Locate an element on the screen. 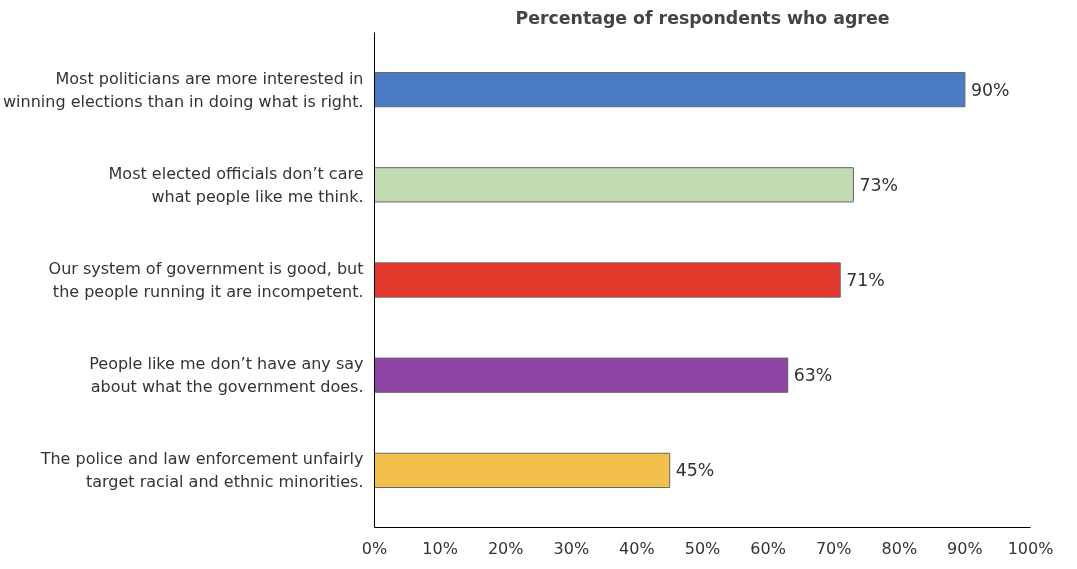  data-label: 90% is located at coordinates (990, 89).